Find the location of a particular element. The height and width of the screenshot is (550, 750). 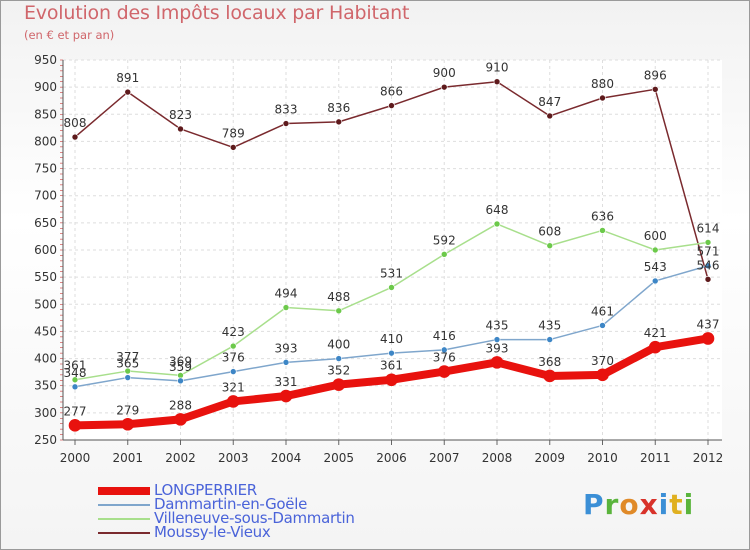

data-label: 600 is located at coordinates (655, 236).